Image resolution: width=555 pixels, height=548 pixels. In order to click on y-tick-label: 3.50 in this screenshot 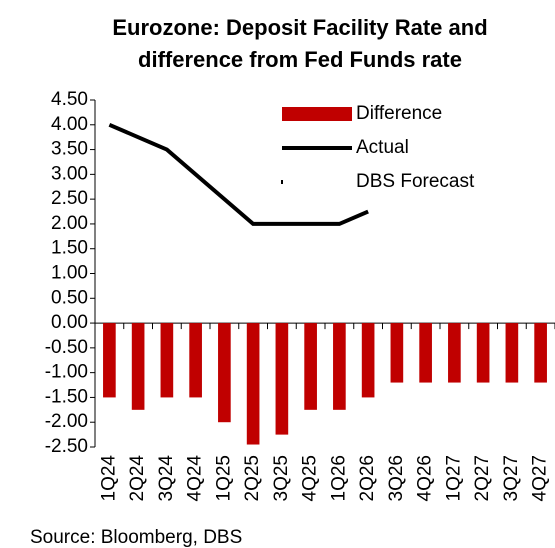, I will do `click(69, 149)`.